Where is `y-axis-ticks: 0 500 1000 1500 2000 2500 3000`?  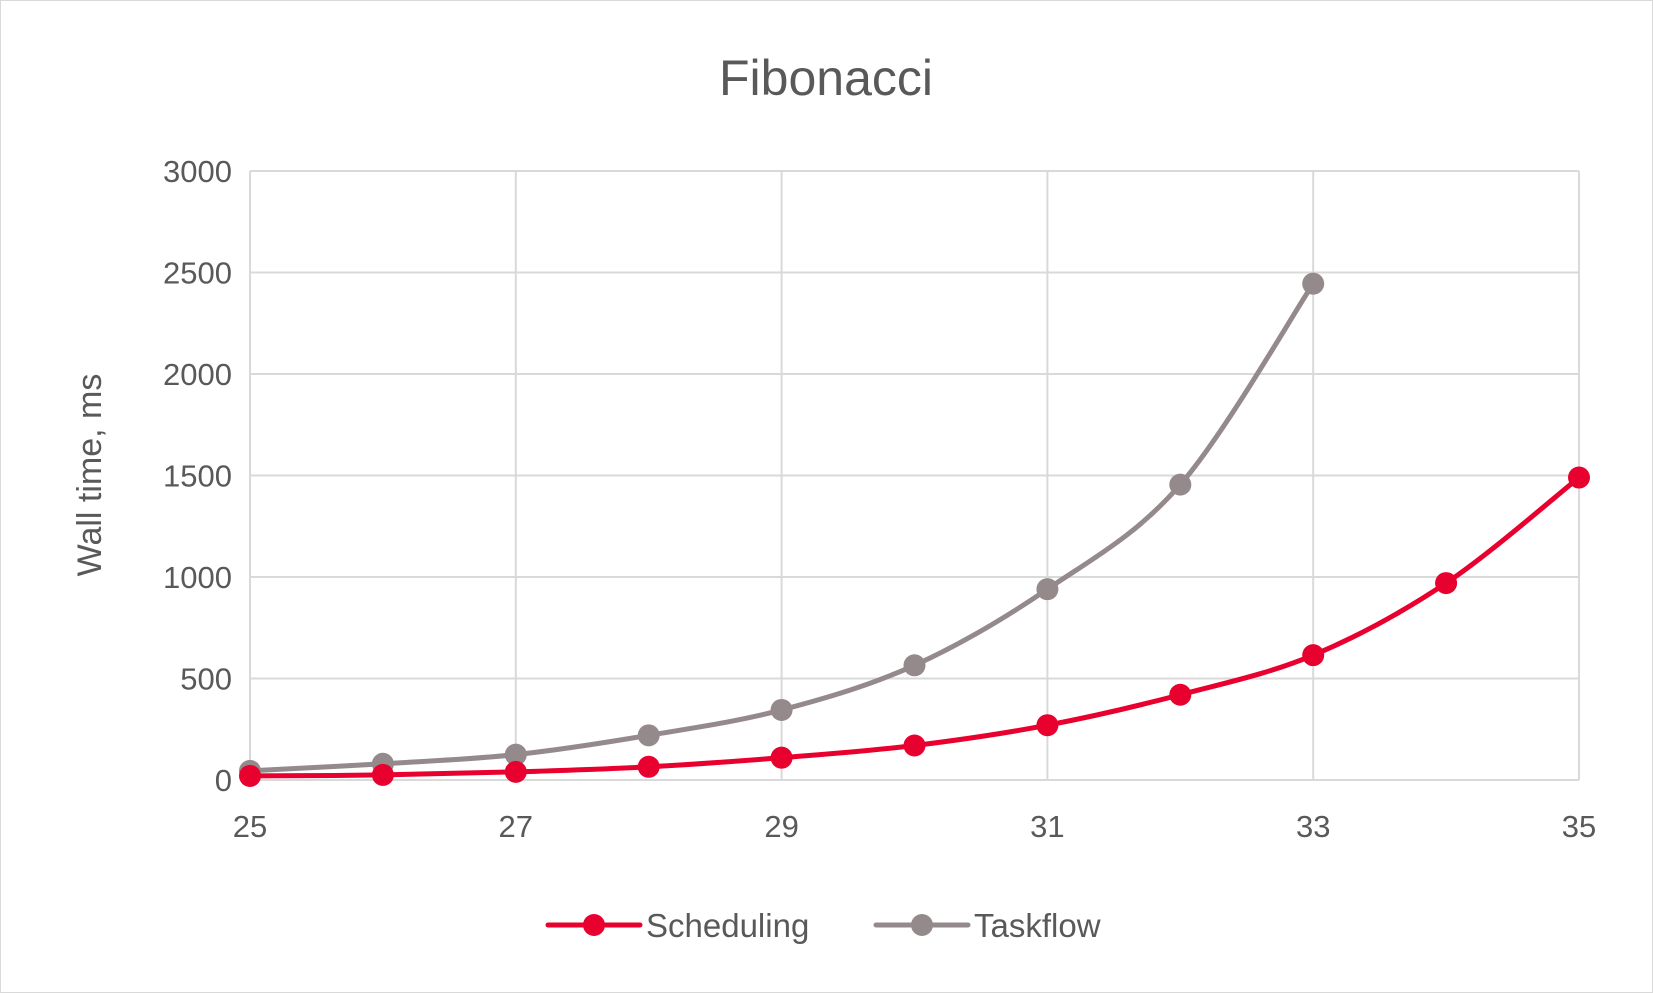
y-axis-ticks: 0 500 1000 1500 2000 2500 3000 is located at coordinates (197, 476).